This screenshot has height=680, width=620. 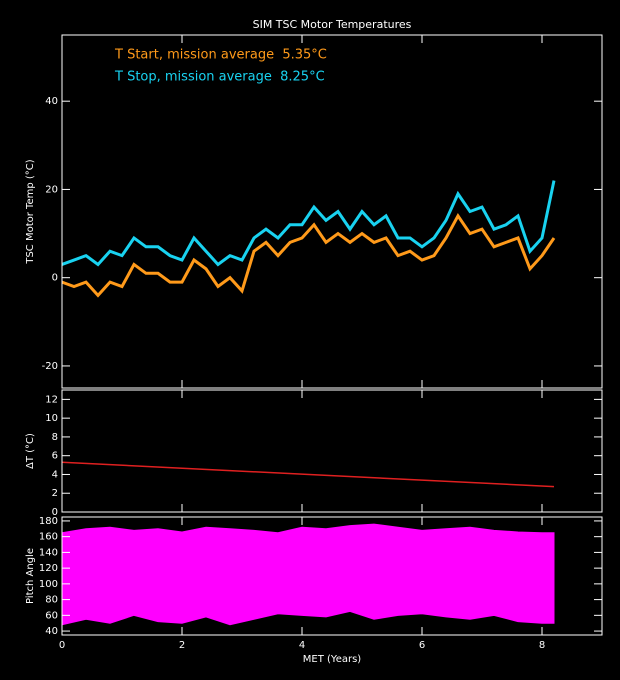 I want to click on y-tick-label: 80, so click(x=51, y=600).